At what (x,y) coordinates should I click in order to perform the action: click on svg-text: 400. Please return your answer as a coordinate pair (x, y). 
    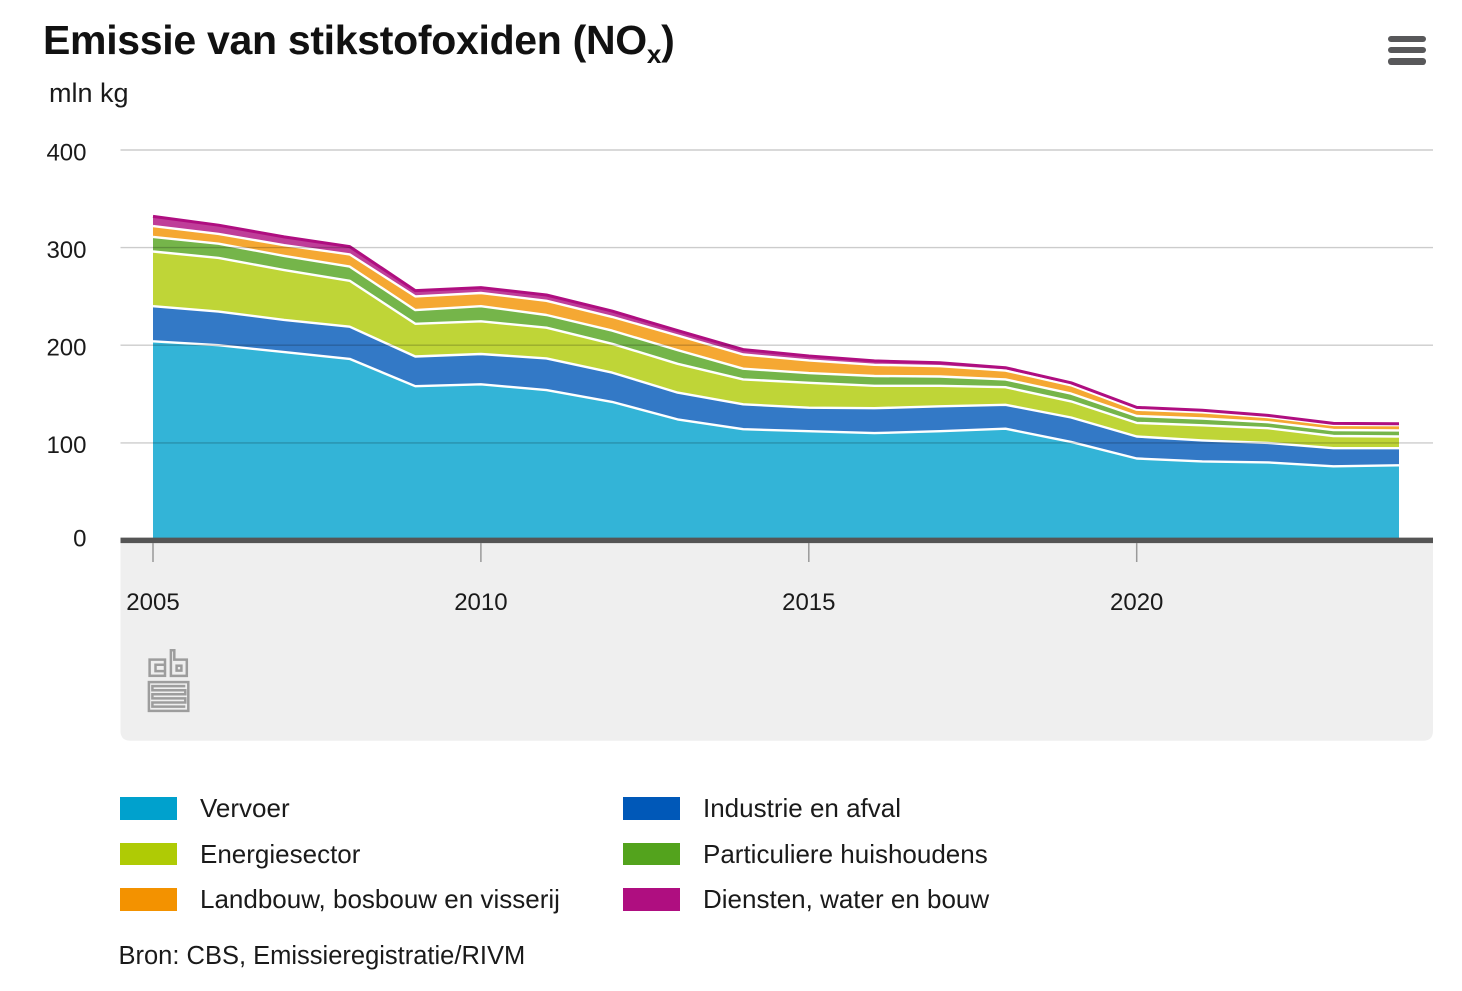
    Looking at the image, I should click on (66, 152).